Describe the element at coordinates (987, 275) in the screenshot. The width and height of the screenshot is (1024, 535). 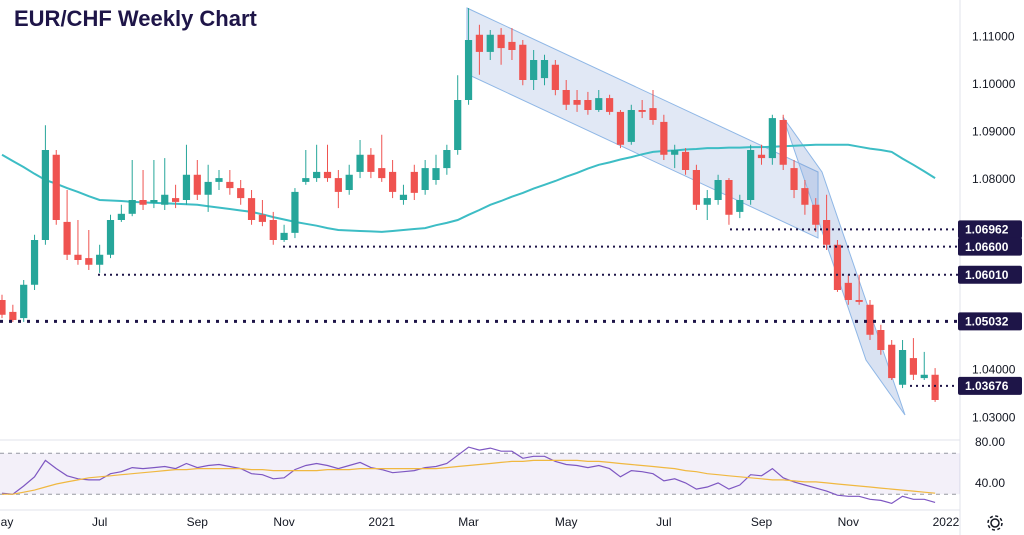
I see `level-label: 1.06010` at that location.